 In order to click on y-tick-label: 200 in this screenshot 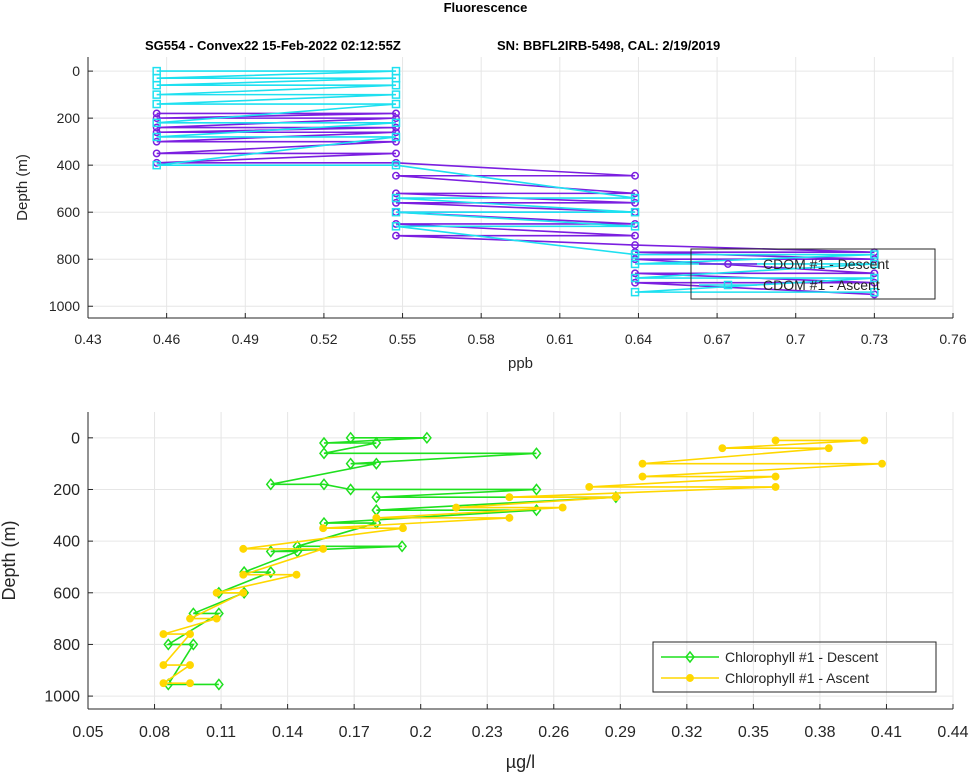, I will do `click(69, 118)`.